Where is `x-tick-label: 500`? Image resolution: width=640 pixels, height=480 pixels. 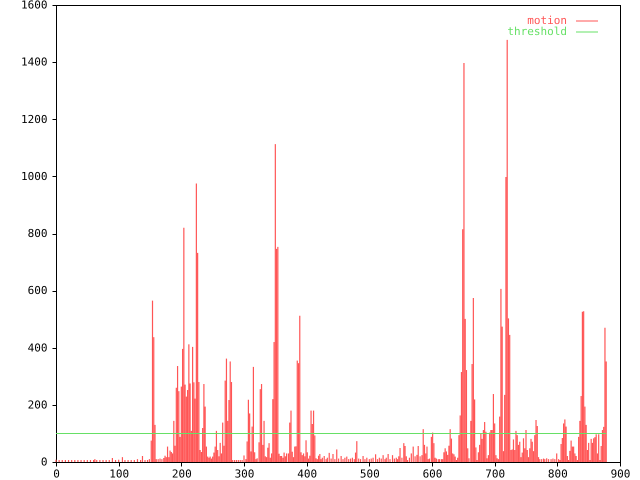 x-tick-label: 500 is located at coordinates (370, 474).